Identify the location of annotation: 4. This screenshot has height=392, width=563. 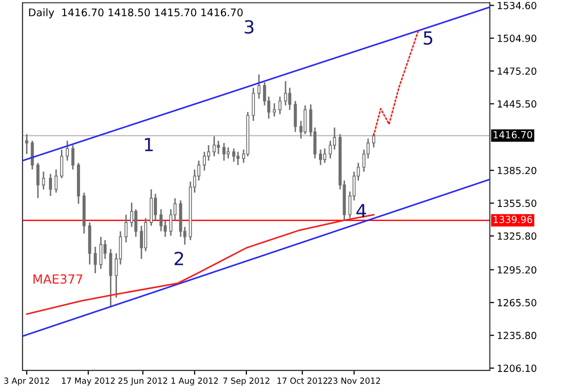
(361, 211).